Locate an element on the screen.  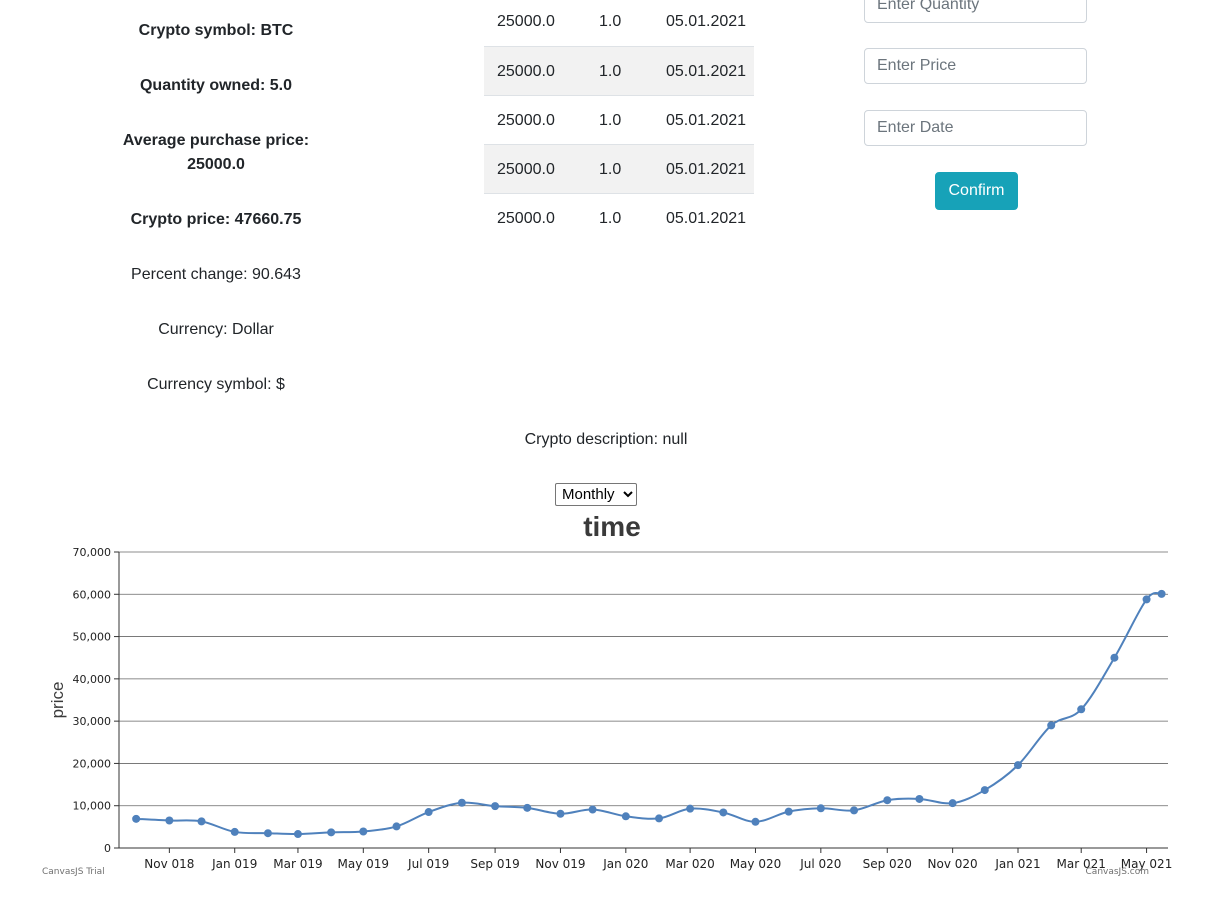
currency: Currency: Dollar is located at coordinates (216, 329).